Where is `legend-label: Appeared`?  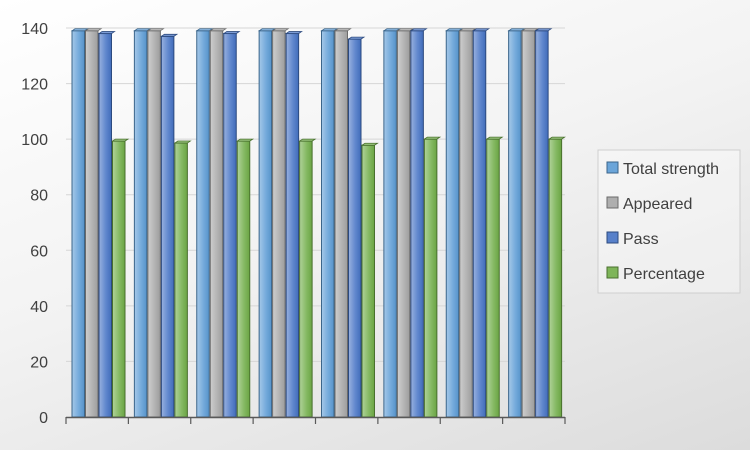
legend-label: Appeared is located at coordinates (657, 204).